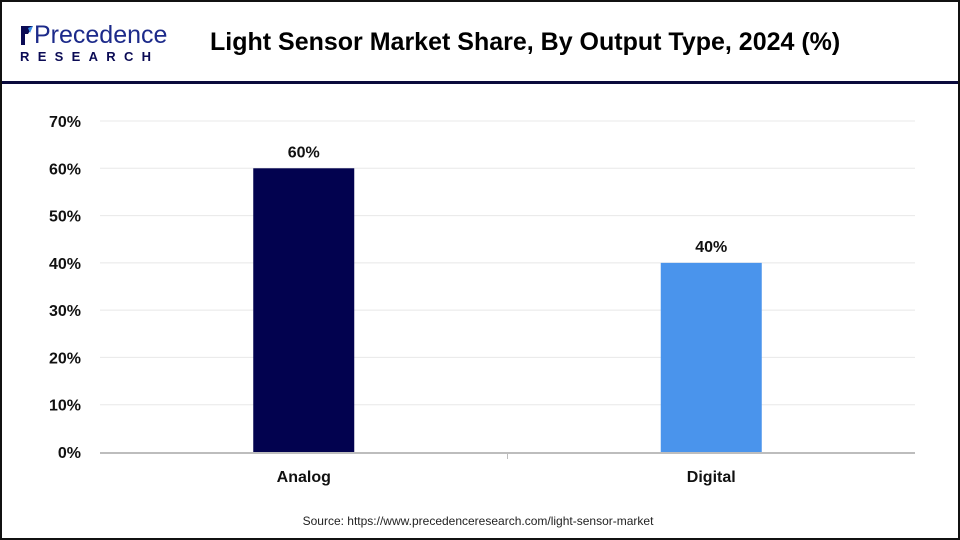  What do you see at coordinates (711, 247) in the screenshot?
I see `data-label: 40%` at bounding box center [711, 247].